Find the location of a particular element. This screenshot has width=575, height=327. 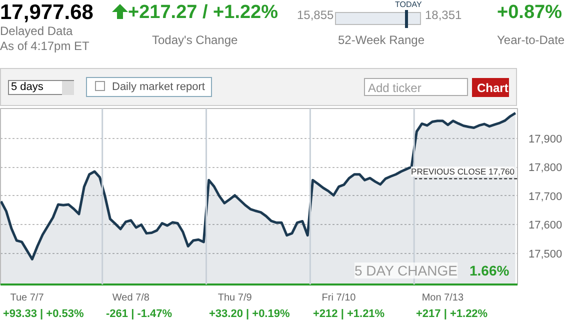

y-tick-label: 17,600 is located at coordinates (545, 226).